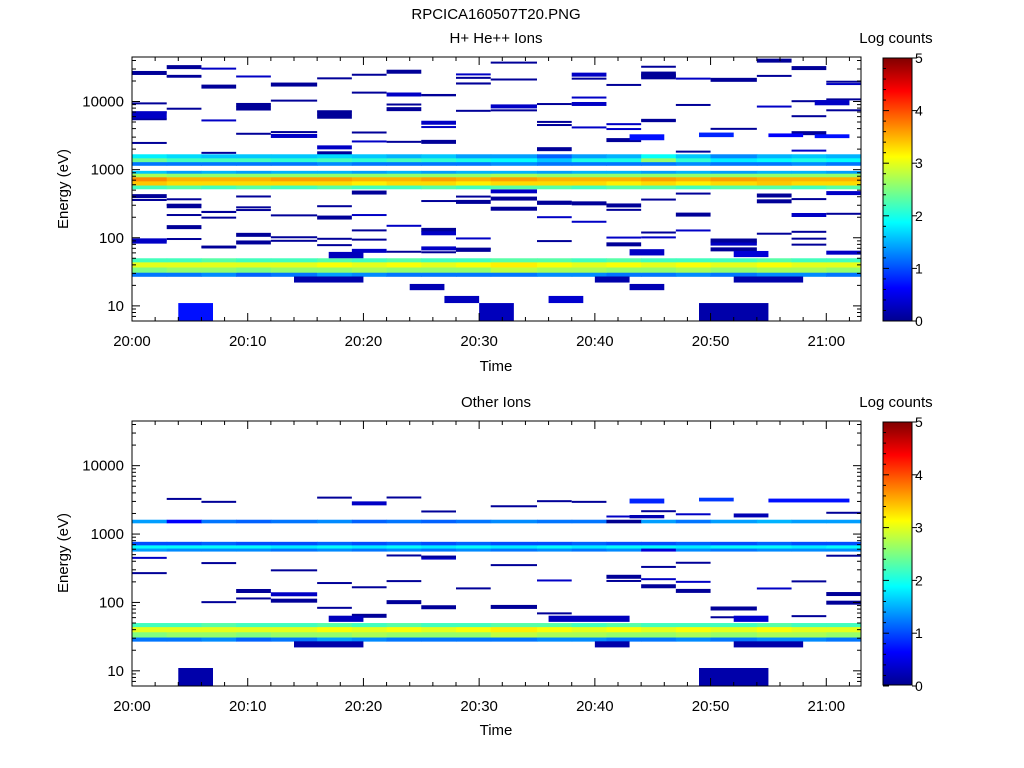 The image size is (1024, 768). Describe the element at coordinates (919, 528) in the screenshot. I see `colorbar-tick-label: 3` at that location.